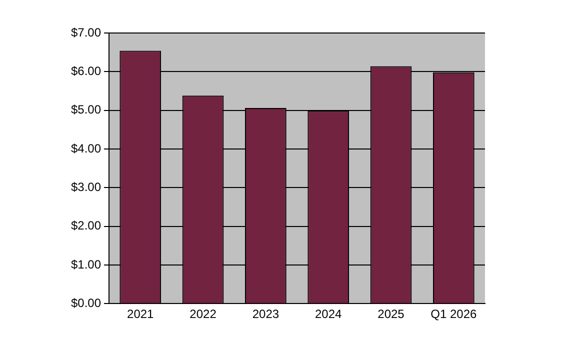 Image resolution: width=573 pixels, height=356 pixels. I want to click on y-tick-label: $5.00, so click(86, 109).